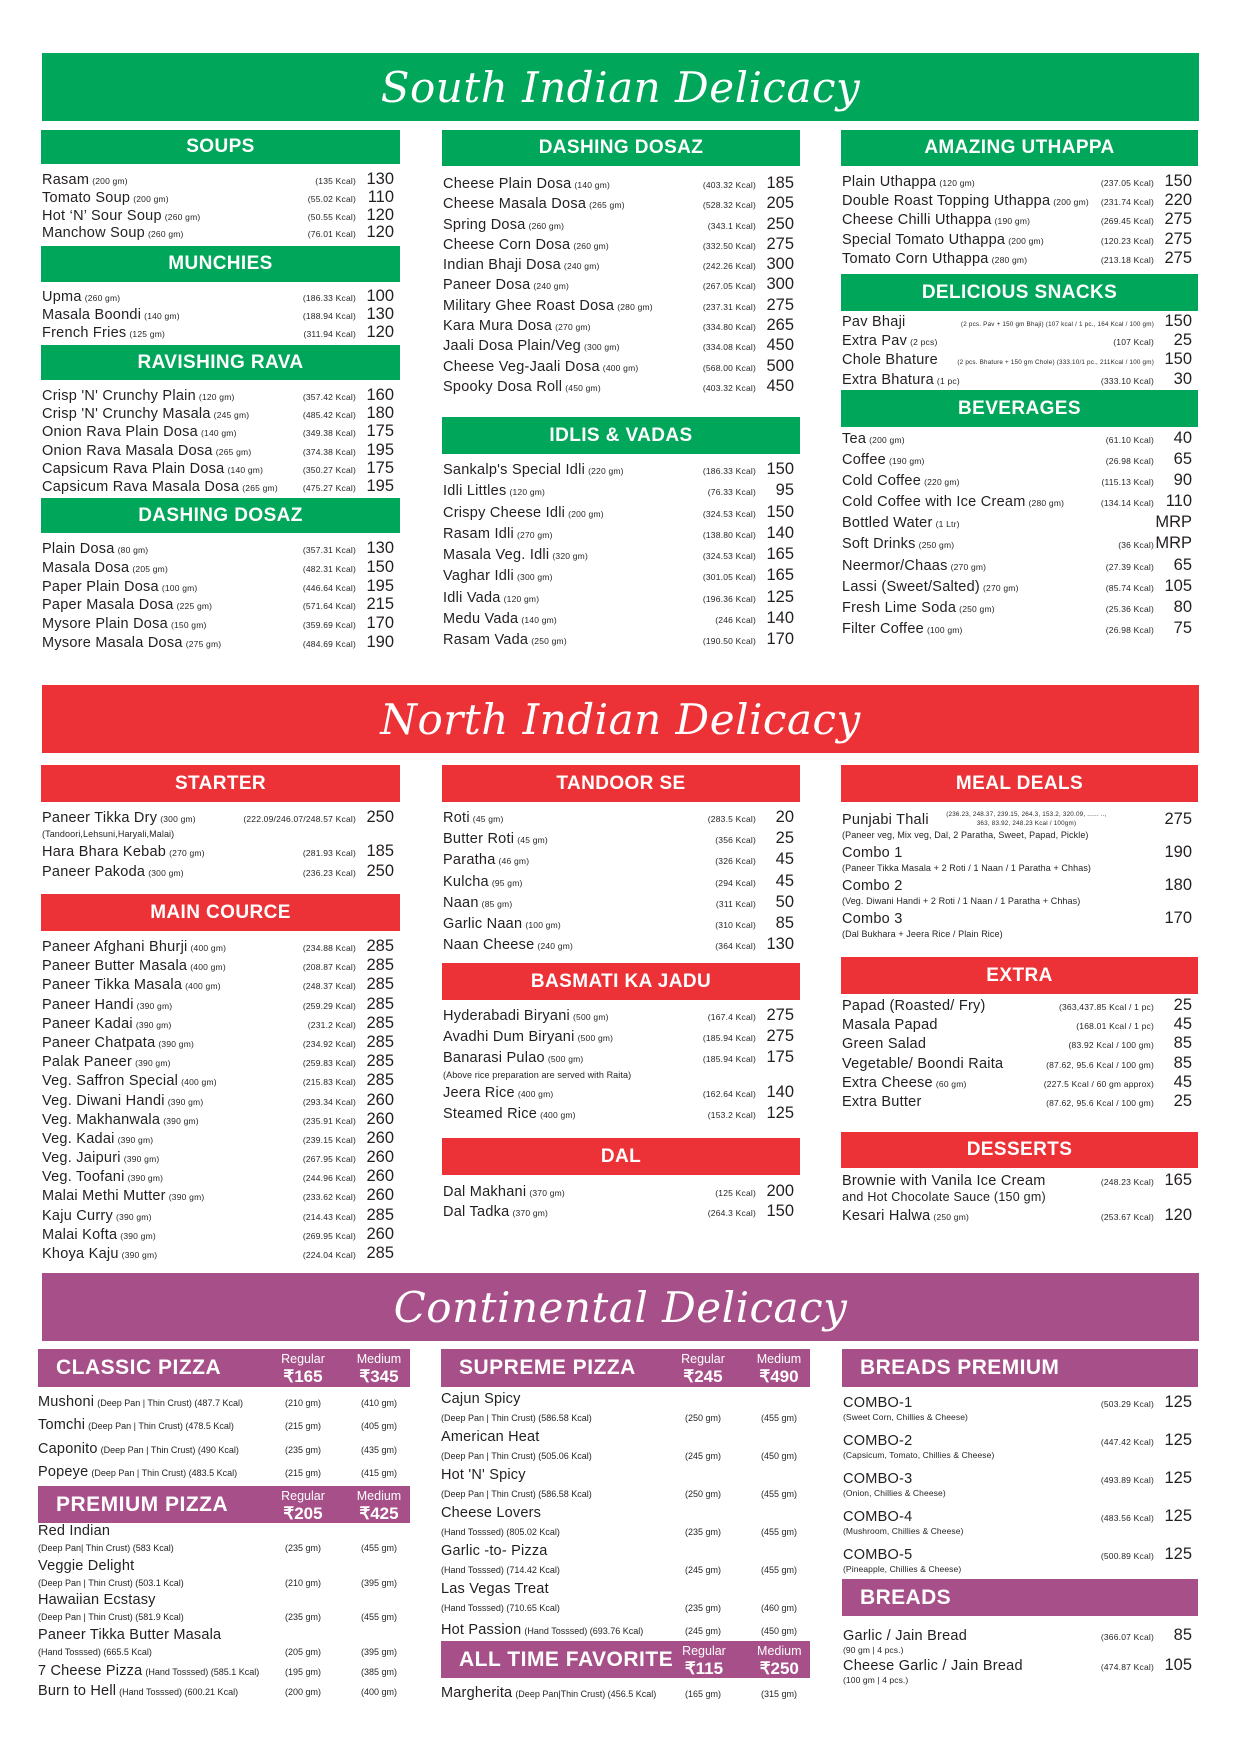  I want to click on size-label: Regular, so click(303, 1359).